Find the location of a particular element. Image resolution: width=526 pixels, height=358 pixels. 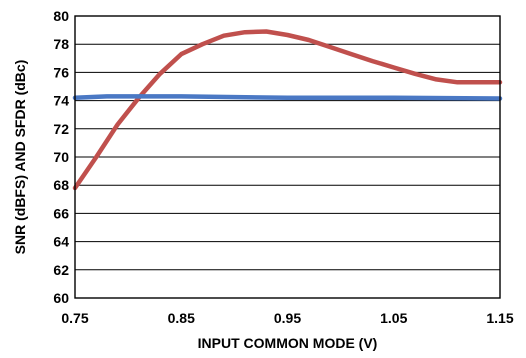

y-tick-label-80: 80 is located at coordinates (61, 16).